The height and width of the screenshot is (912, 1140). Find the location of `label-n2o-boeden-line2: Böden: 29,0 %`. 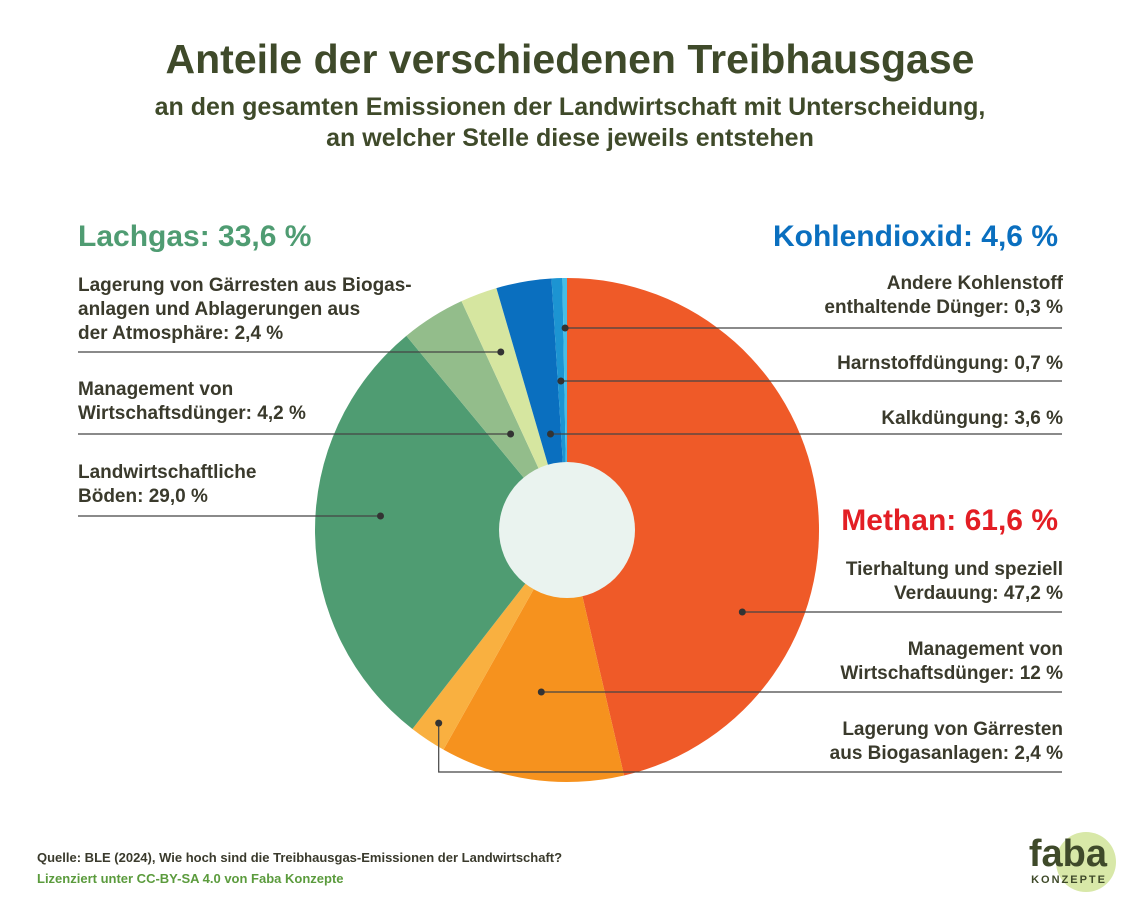

label-n2o-boeden-line2: Böden: 29,0 % is located at coordinates (143, 496).